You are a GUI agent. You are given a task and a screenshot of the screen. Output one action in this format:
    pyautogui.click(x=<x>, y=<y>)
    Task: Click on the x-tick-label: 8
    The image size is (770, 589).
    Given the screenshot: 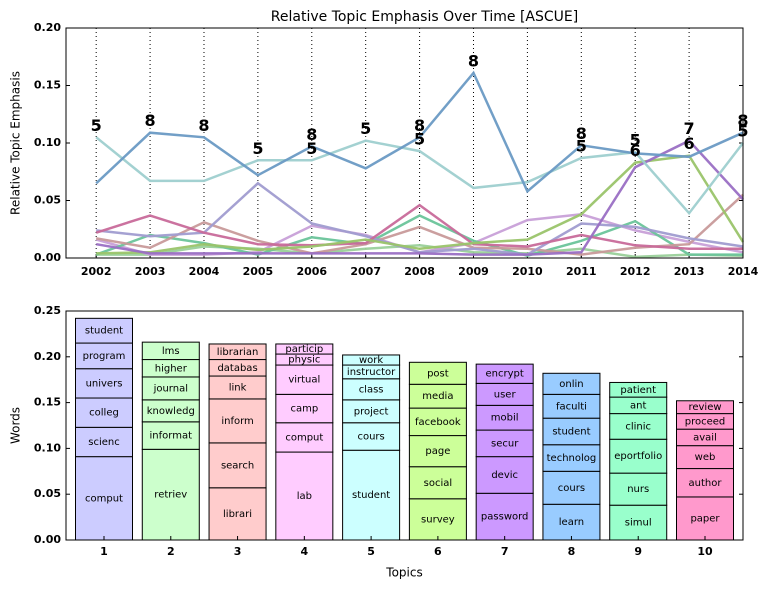 What is the action you would take?
    pyautogui.click(x=572, y=551)
    